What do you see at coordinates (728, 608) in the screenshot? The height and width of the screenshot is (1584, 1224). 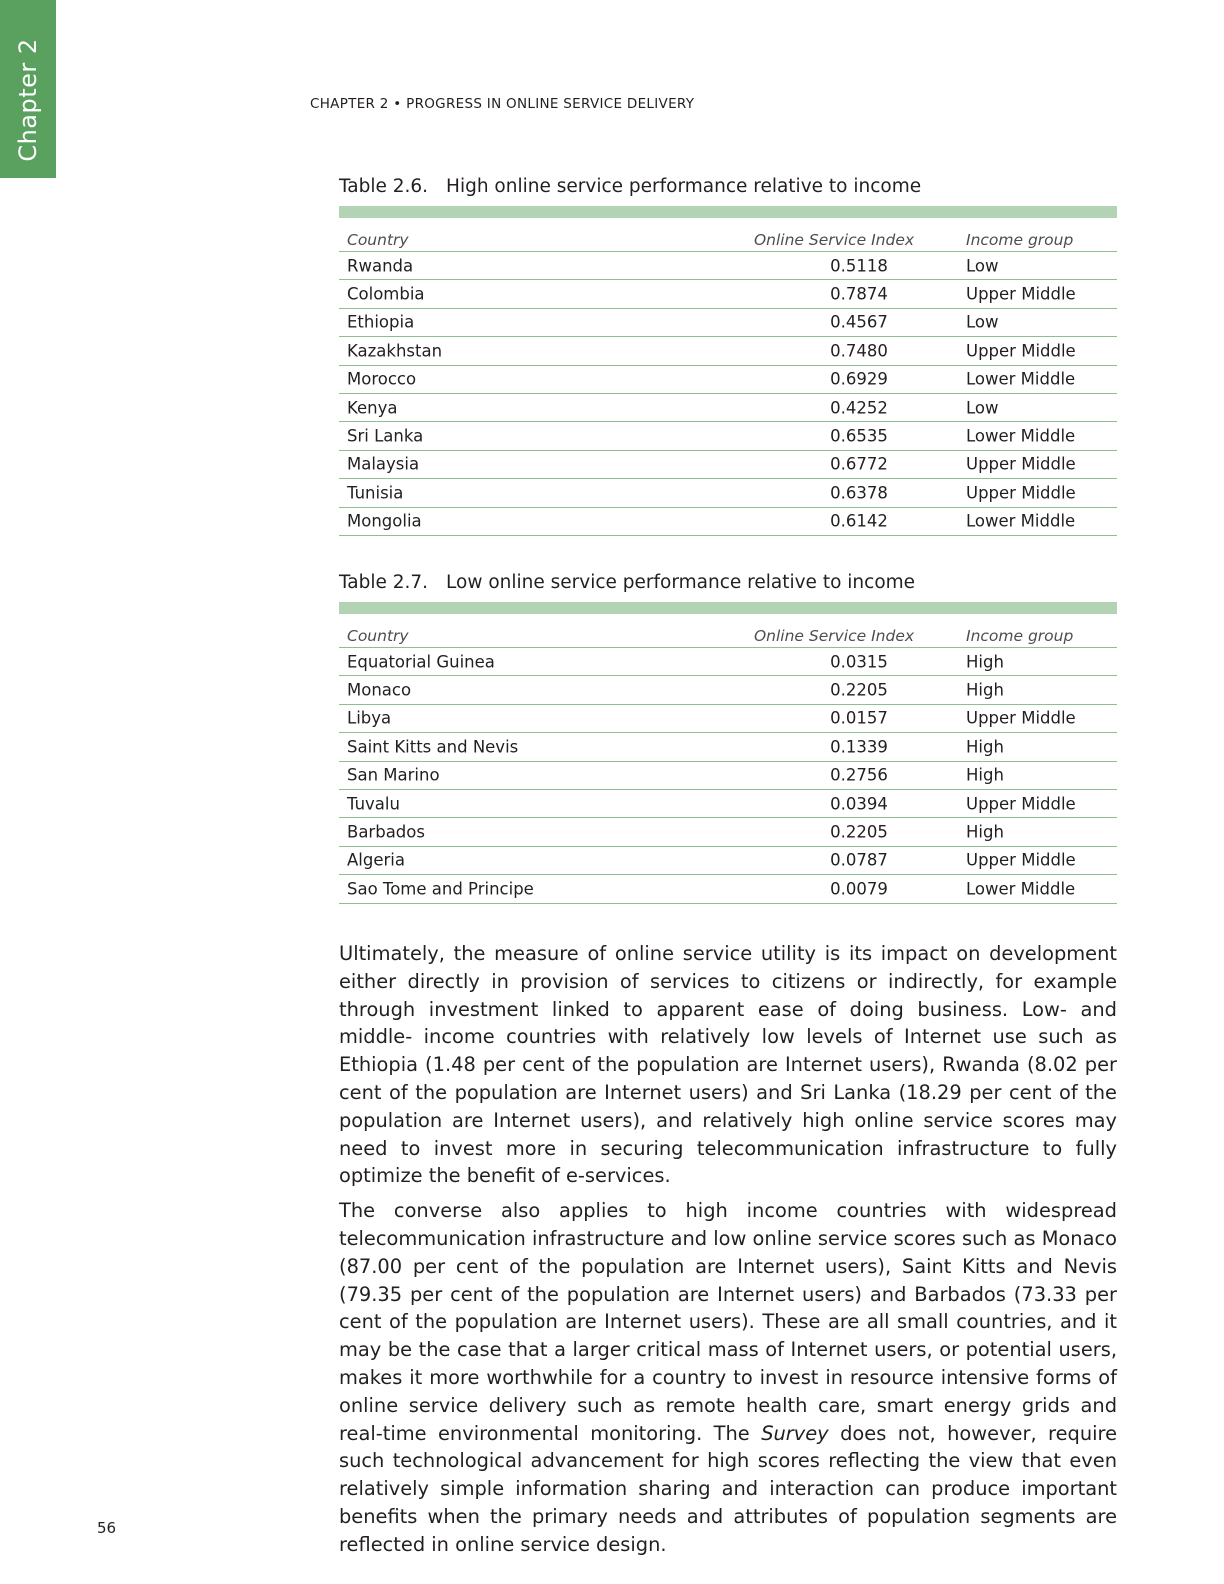 I see `table-2-rule` at bounding box center [728, 608].